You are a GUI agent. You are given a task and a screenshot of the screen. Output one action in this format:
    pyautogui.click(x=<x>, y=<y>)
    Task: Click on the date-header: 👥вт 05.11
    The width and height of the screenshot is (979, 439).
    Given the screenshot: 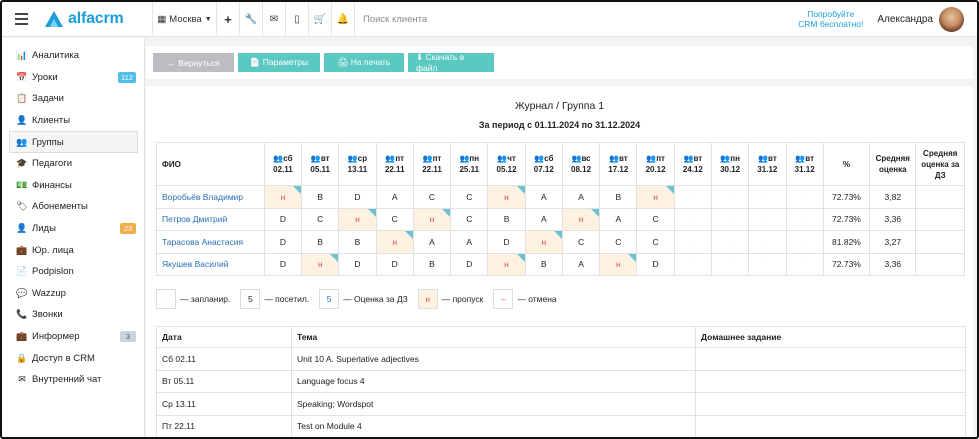 What is the action you would take?
    pyautogui.click(x=320, y=164)
    